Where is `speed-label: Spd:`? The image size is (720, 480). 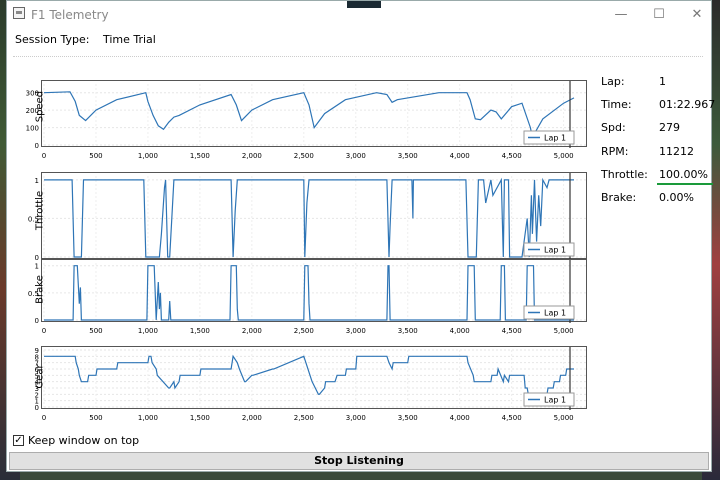 speed-label: Spd: is located at coordinates (613, 127).